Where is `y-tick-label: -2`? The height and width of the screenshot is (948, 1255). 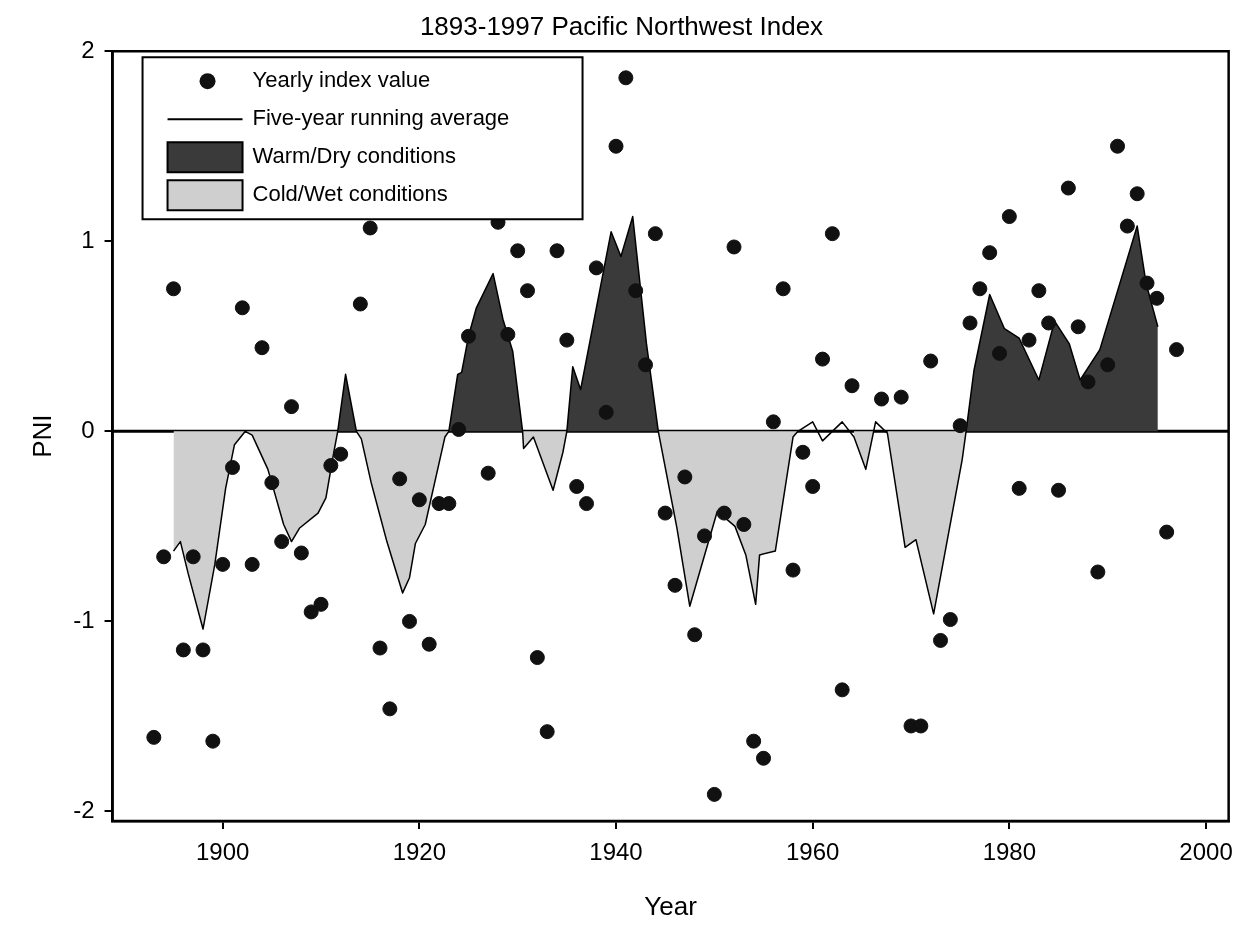
y-tick-label: -2 is located at coordinates (84, 810).